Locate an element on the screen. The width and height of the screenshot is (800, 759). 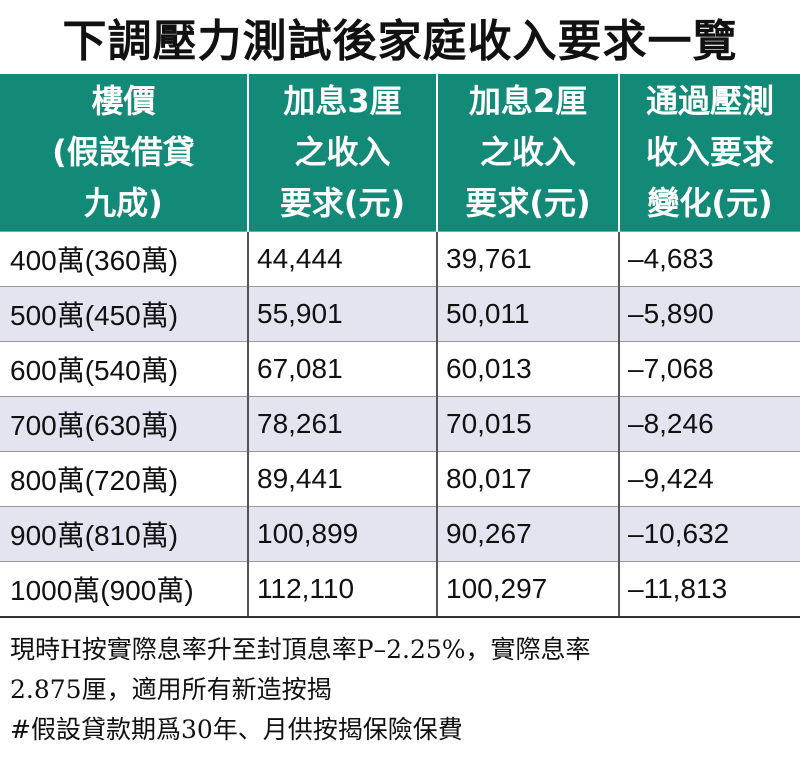
cell-change: –5,890 is located at coordinates (709, 314).